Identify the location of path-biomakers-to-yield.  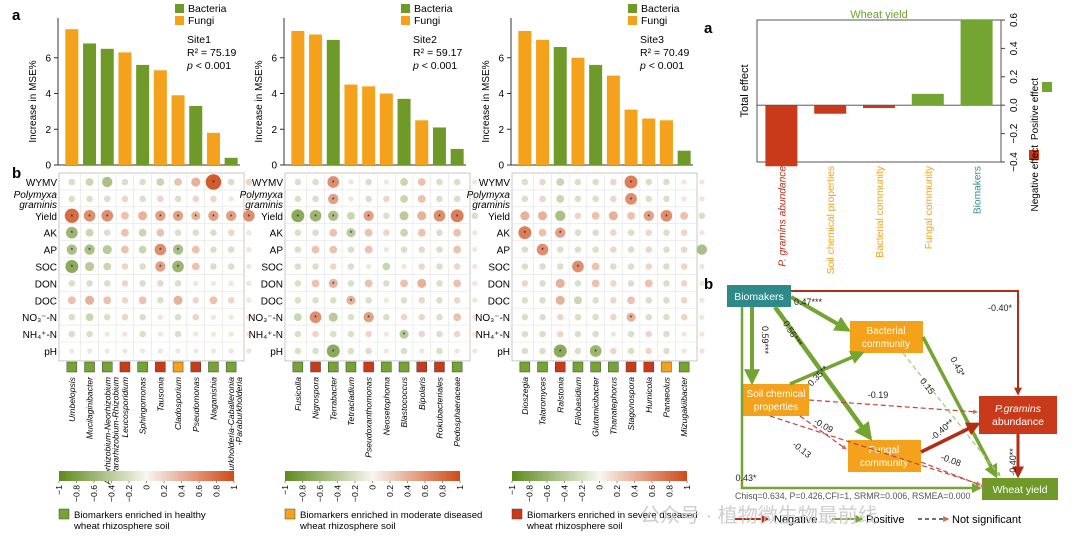
(861, 400).